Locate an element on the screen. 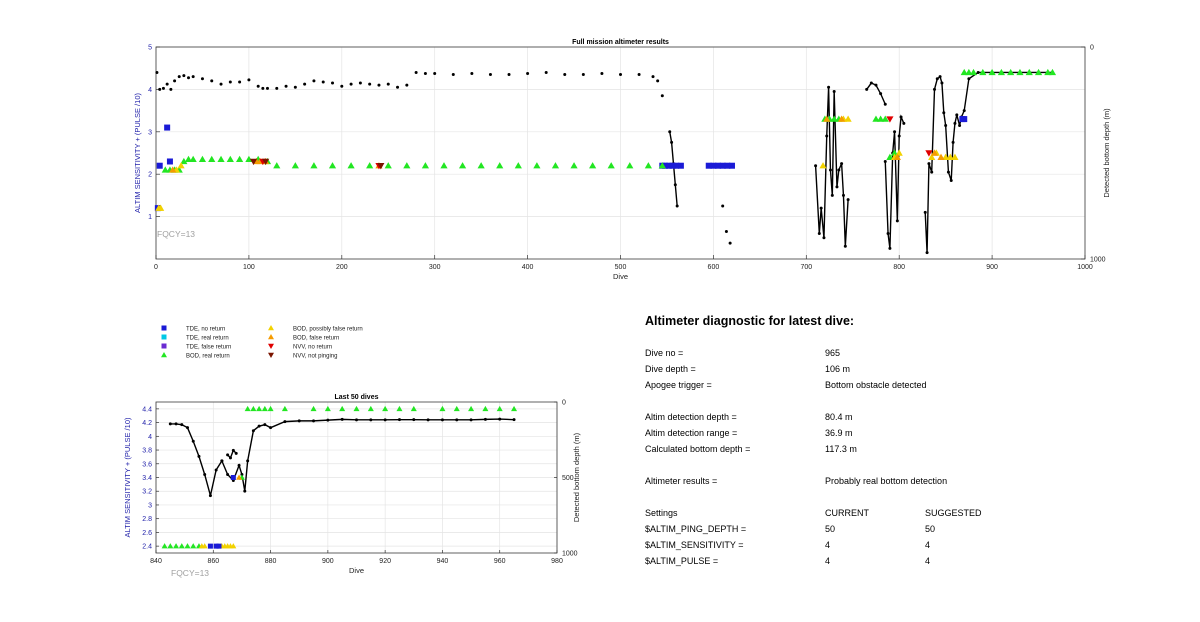 The width and height of the screenshot is (1200, 622). y-tick-label: 4.4 is located at coordinates (147, 409).